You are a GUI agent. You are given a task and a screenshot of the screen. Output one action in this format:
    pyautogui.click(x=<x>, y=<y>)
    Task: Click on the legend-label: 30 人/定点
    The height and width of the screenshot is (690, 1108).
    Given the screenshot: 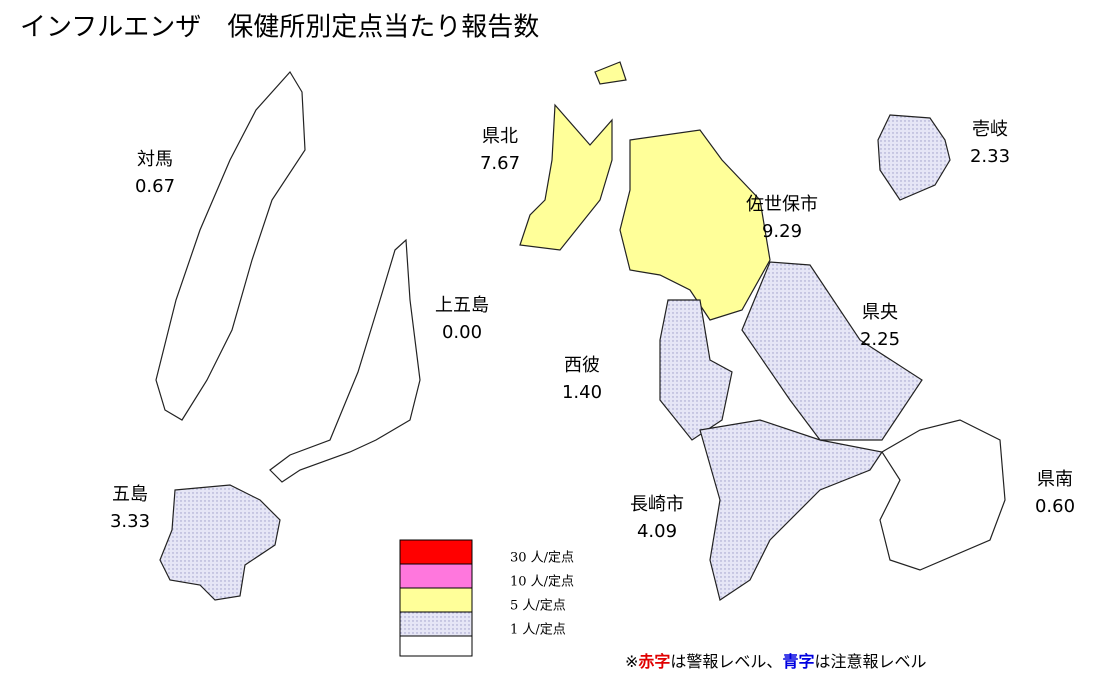 What is the action you would take?
    pyautogui.click(x=542, y=558)
    